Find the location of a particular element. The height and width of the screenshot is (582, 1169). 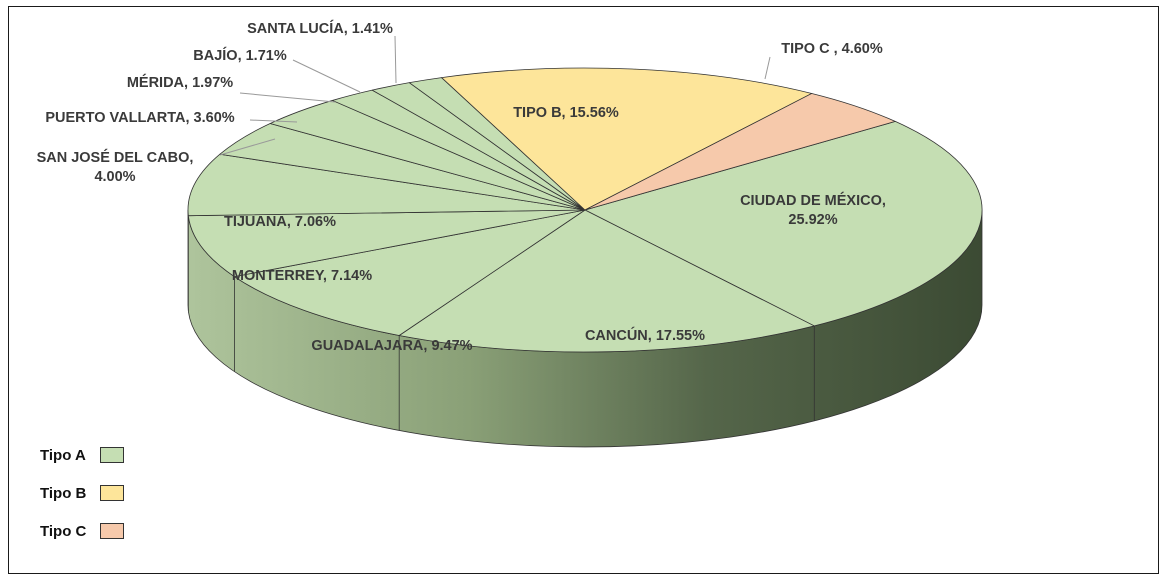

leader-line-merida is located at coordinates (287, 97).